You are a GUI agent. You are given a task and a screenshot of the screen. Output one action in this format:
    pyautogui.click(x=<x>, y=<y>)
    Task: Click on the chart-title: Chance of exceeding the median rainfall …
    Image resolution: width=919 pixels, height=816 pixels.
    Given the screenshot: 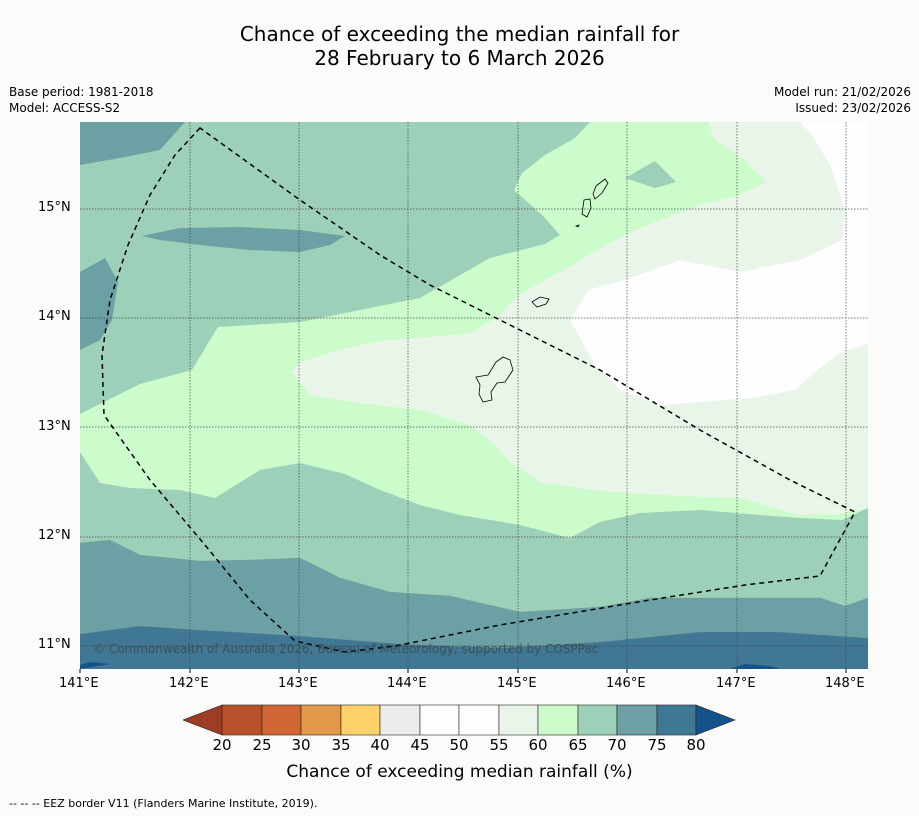 What is the action you would take?
    pyautogui.click(x=459, y=46)
    